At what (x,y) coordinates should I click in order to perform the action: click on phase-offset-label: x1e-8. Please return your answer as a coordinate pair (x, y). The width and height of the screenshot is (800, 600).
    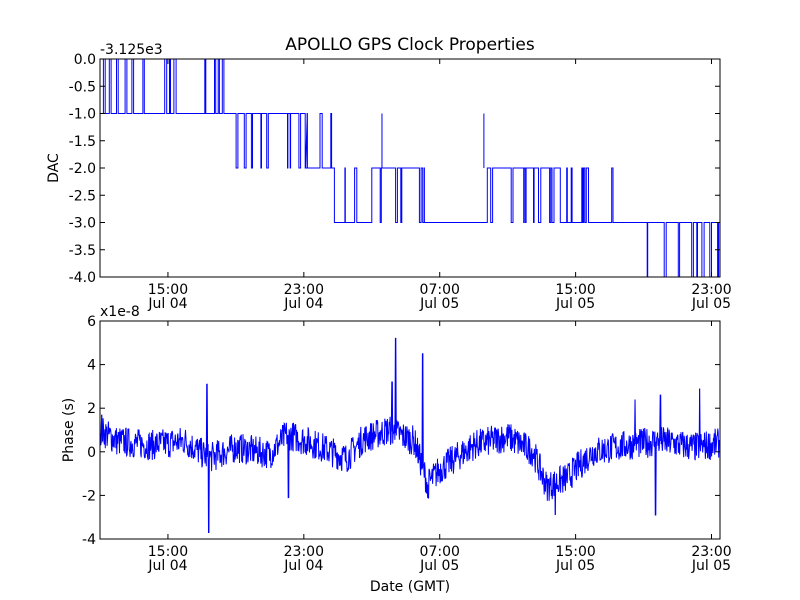
    Looking at the image, I should click on (120, 312).